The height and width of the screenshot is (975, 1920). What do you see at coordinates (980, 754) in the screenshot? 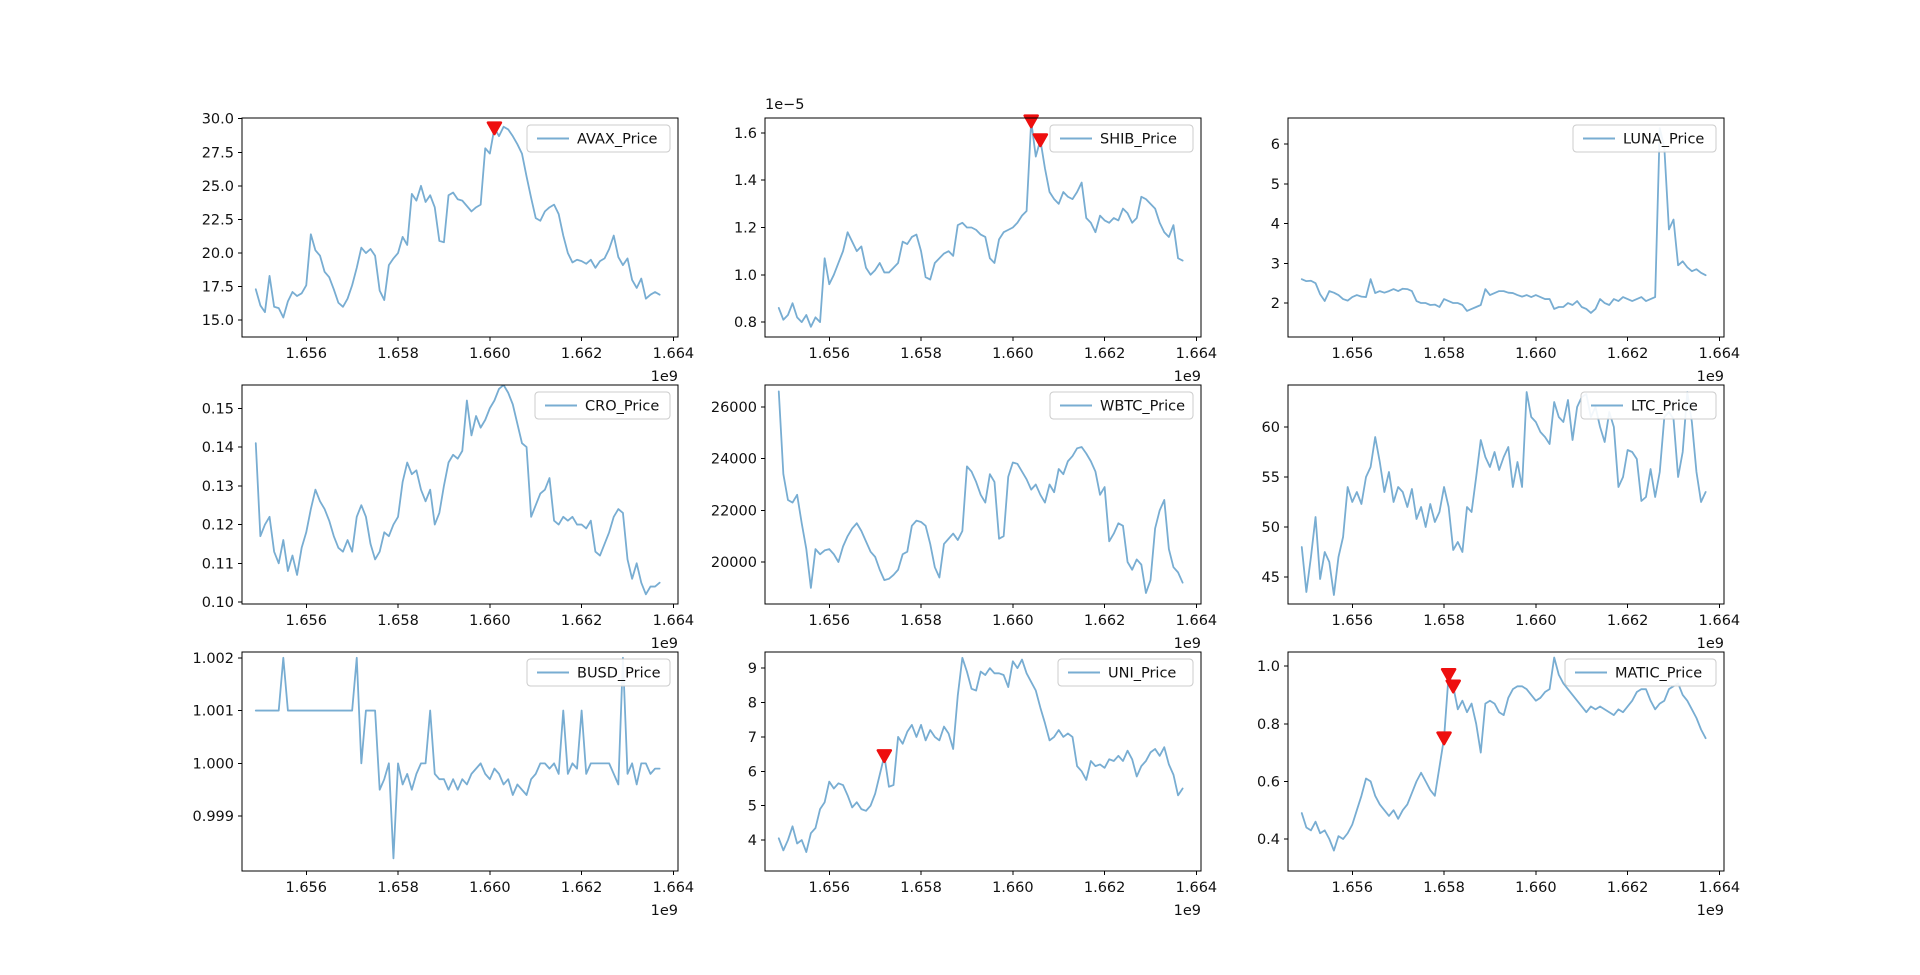
I see `price-line-uni_price` at bounding box center [980, 754].